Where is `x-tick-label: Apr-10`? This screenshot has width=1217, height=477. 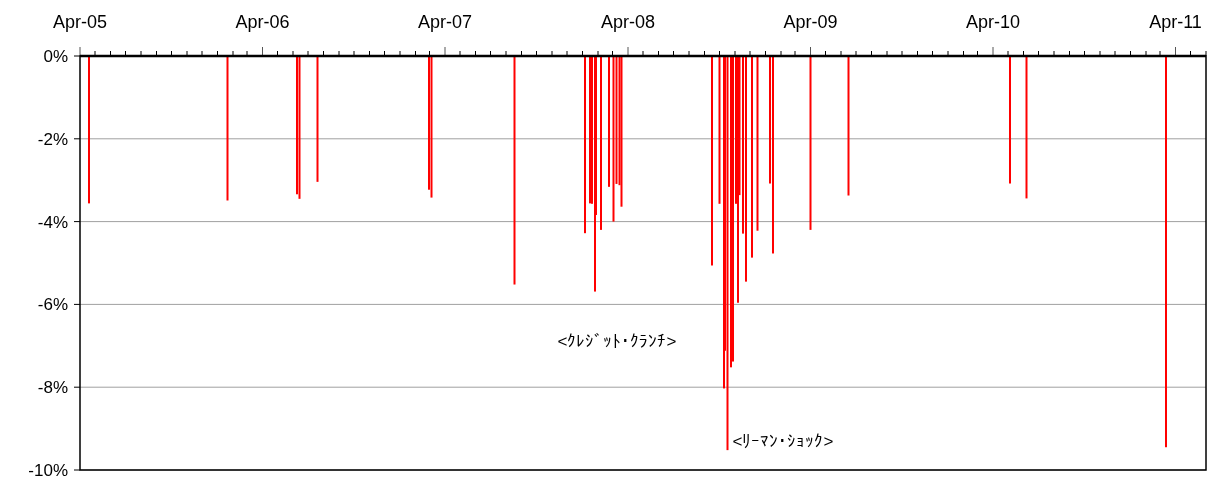 x-tick-label: Apr-10 is located at coordinates (993, 22).